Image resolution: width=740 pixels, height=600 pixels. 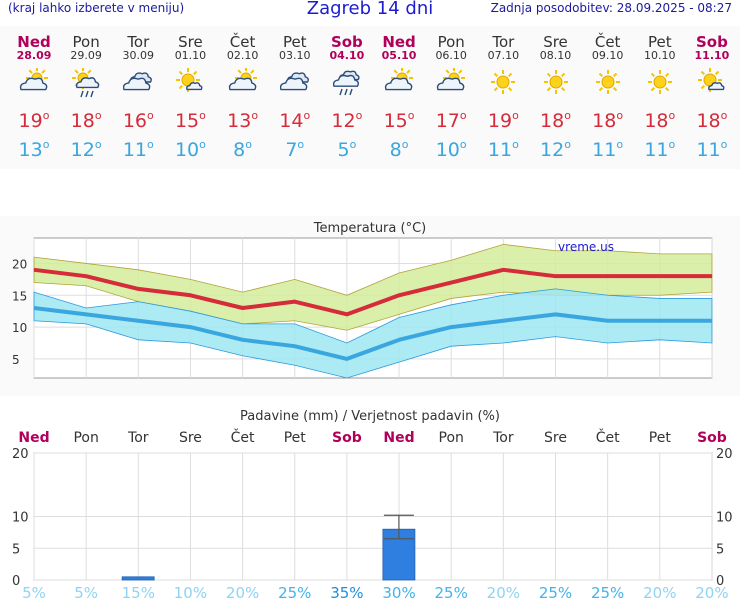 What do you see at coordinates (347, 438) in the screenshot?
I see `x-tick-label: Sob` at bounding box center [347, 438].